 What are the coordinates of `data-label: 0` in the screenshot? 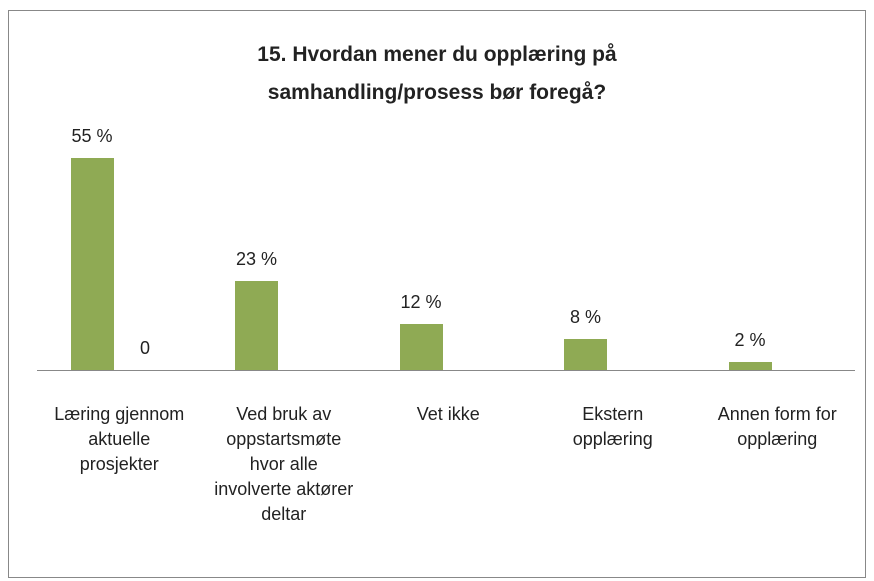 It's located at (144, 348).